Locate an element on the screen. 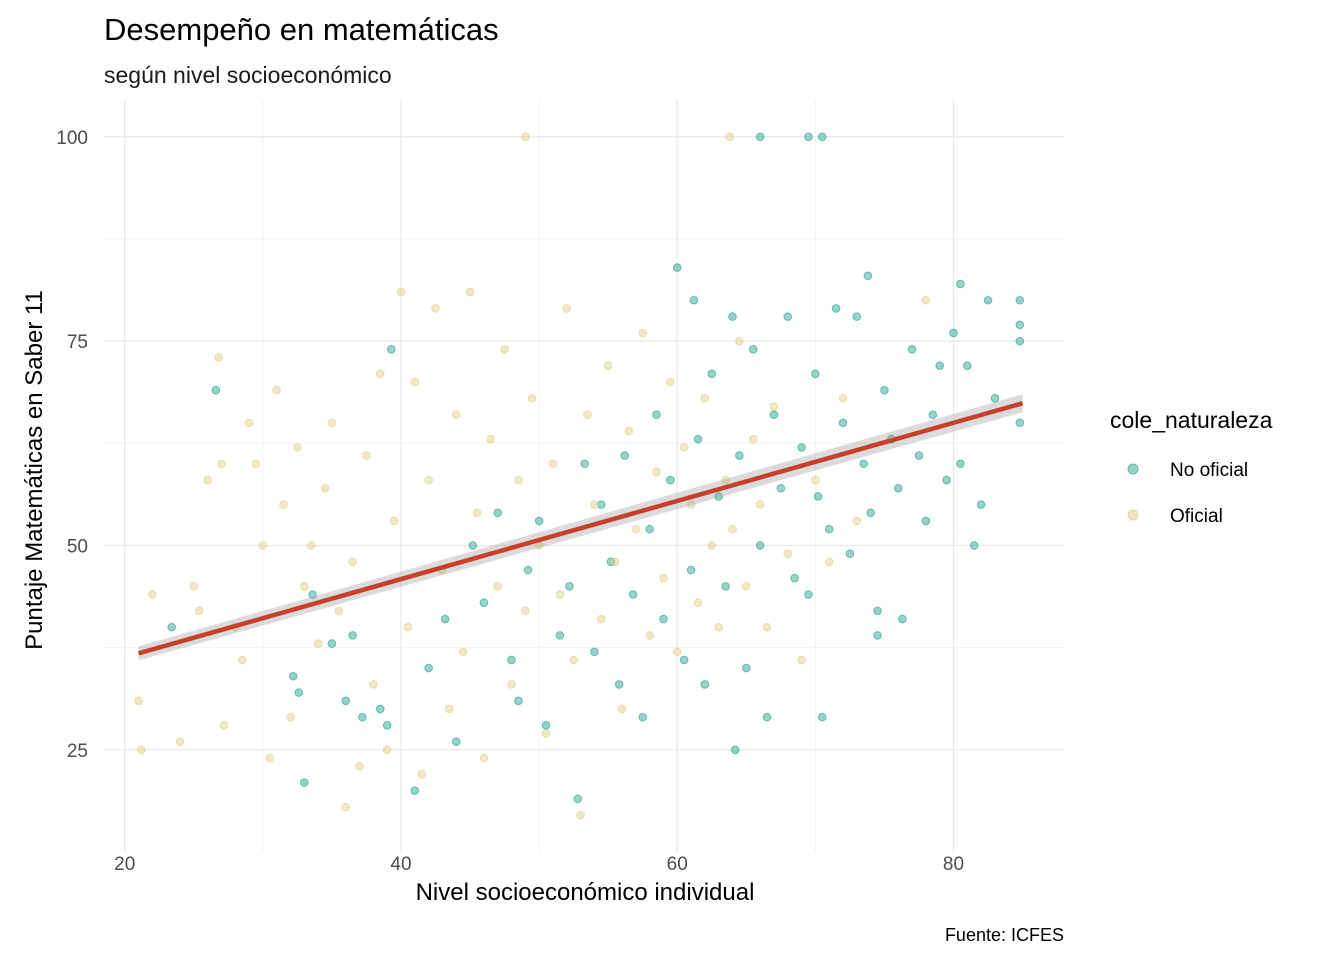 This screenshot has width=1344, height=960. legend-label-no-oficial: No oficial is located at coordinates (1209, 470).